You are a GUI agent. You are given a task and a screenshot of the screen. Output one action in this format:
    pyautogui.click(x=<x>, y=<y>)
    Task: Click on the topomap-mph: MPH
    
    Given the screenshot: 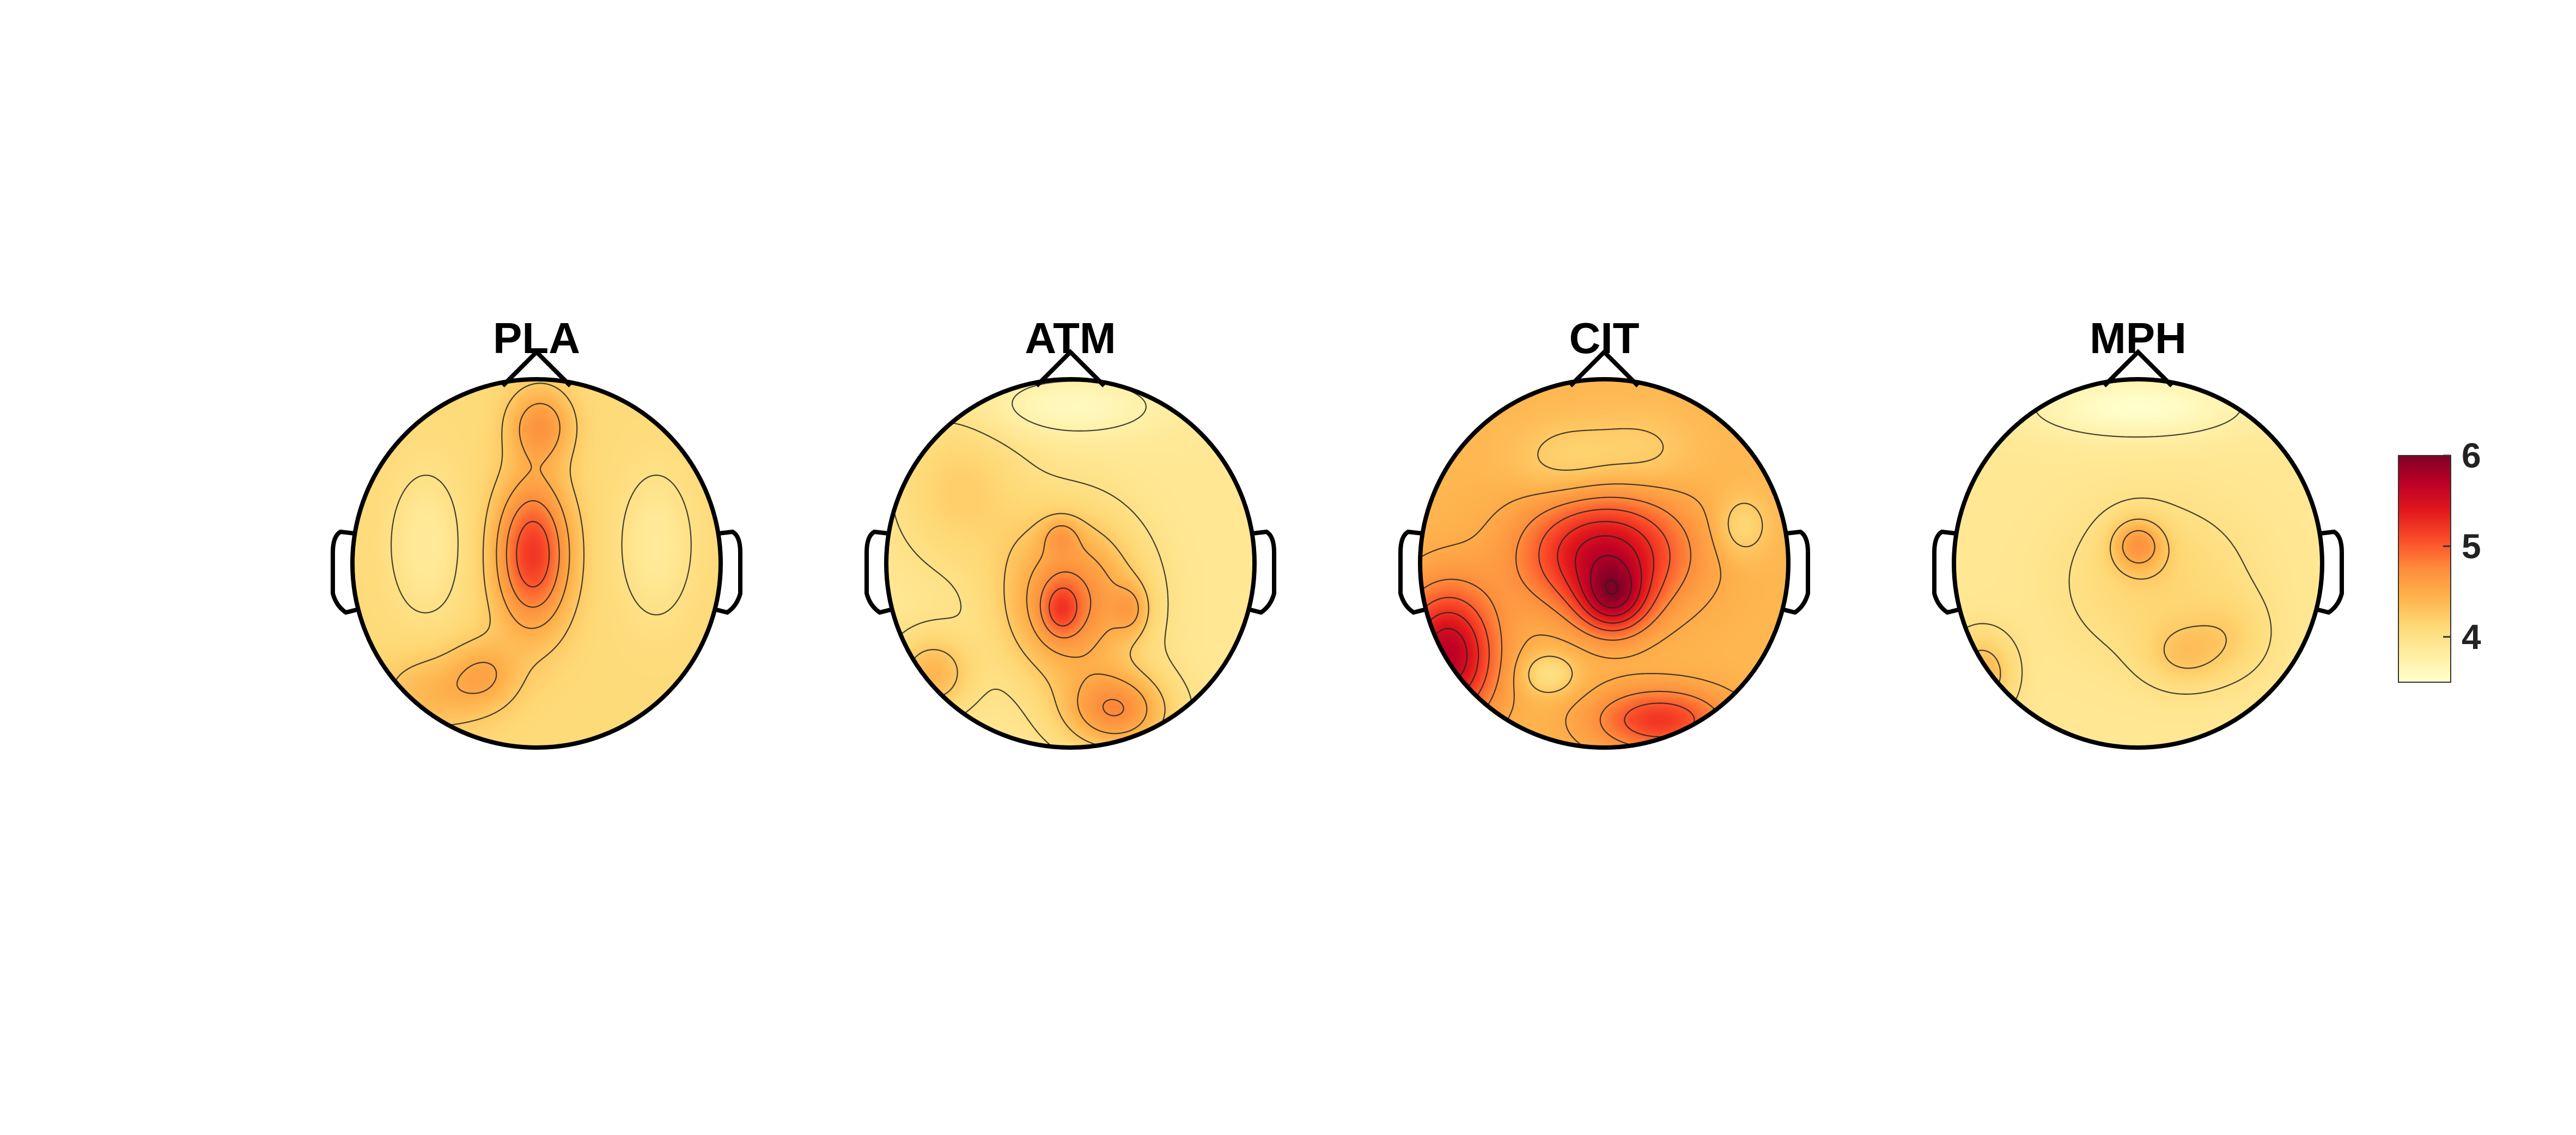 What is the action you would take?
    pyautogui.click(x=2138, y=532)
    